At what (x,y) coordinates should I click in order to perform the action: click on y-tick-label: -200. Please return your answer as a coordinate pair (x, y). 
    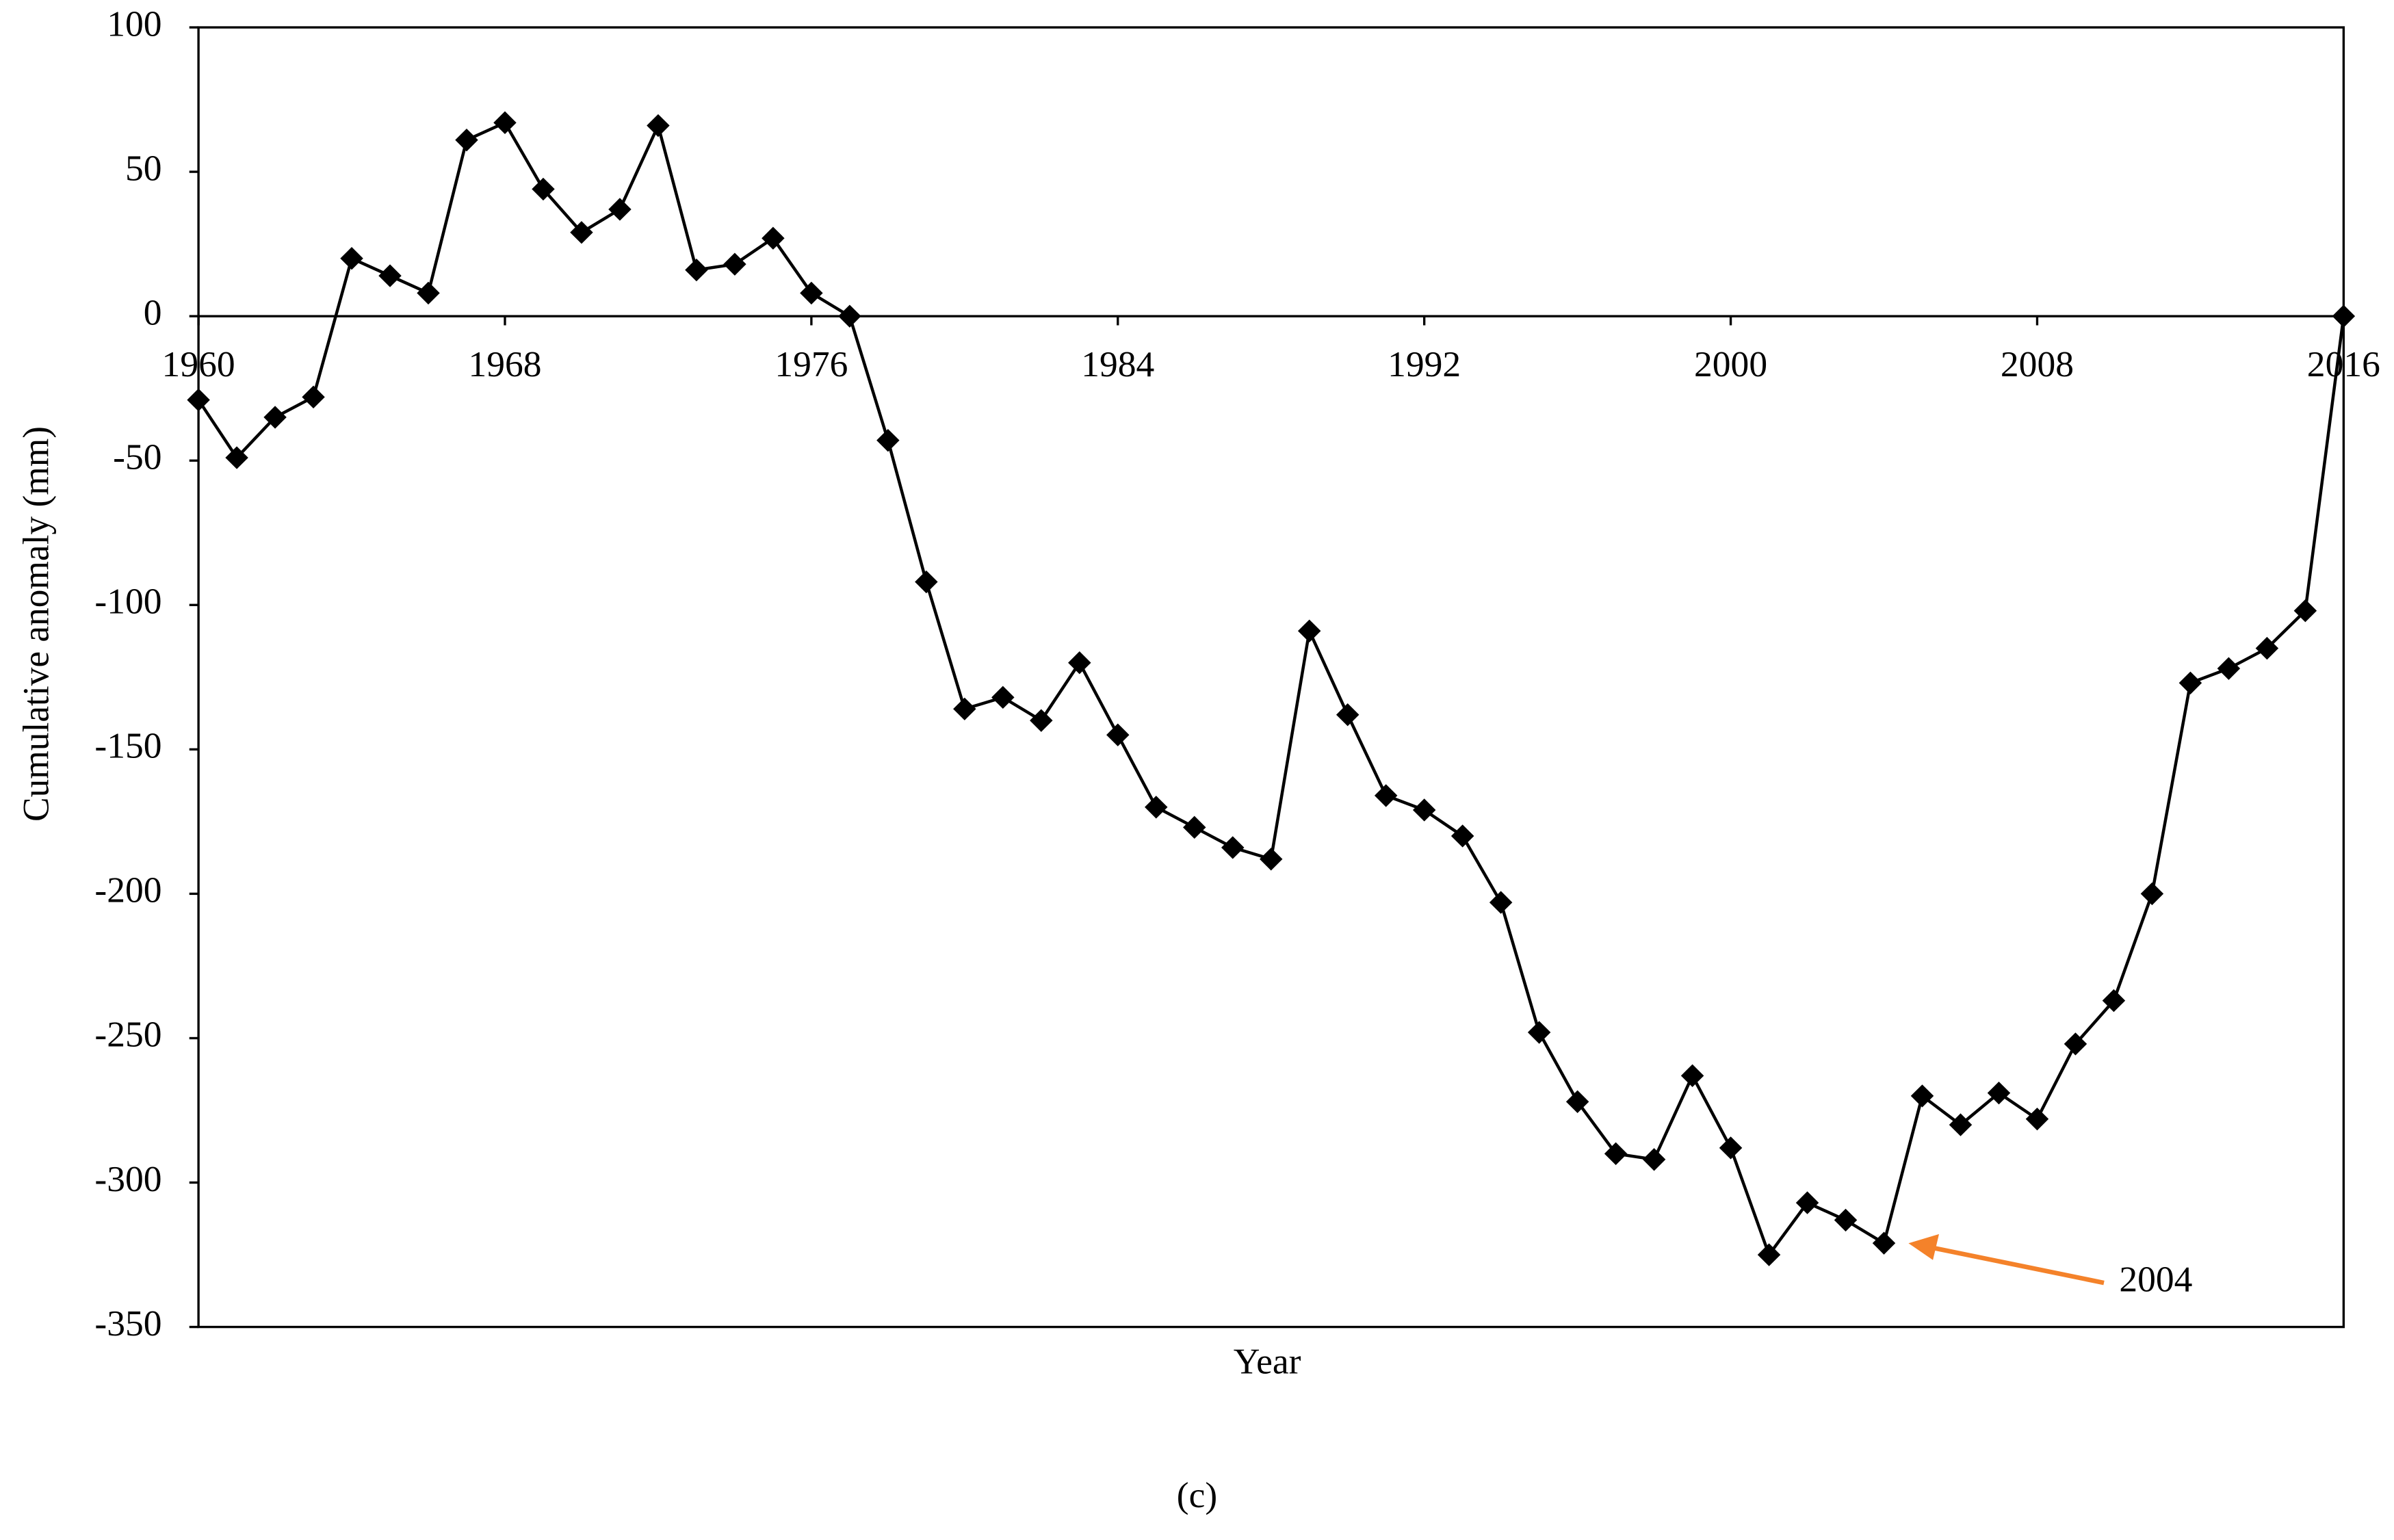
    Looking at the image, I should click on (127, 890).